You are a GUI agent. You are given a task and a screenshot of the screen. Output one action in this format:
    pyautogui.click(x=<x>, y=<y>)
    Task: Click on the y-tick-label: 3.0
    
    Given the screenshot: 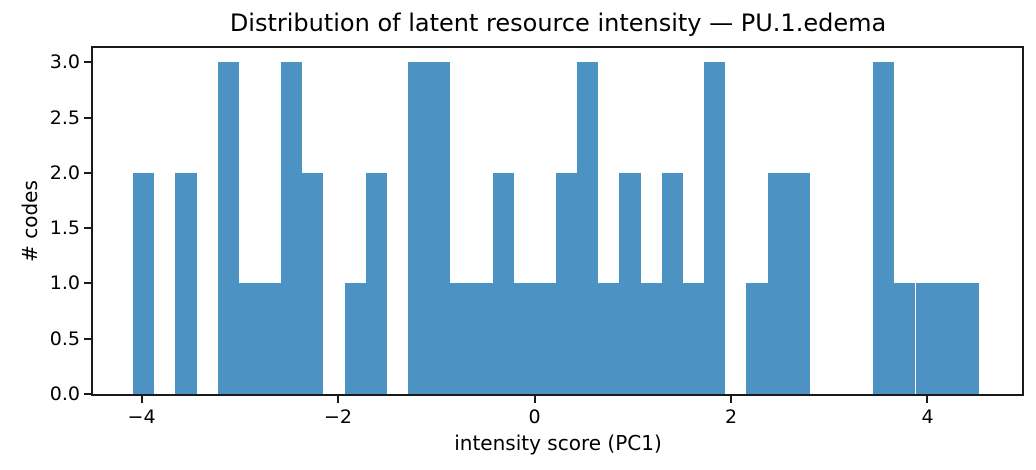 What is the action you would take?
    pyautogui.click(x=64, y=62)
    